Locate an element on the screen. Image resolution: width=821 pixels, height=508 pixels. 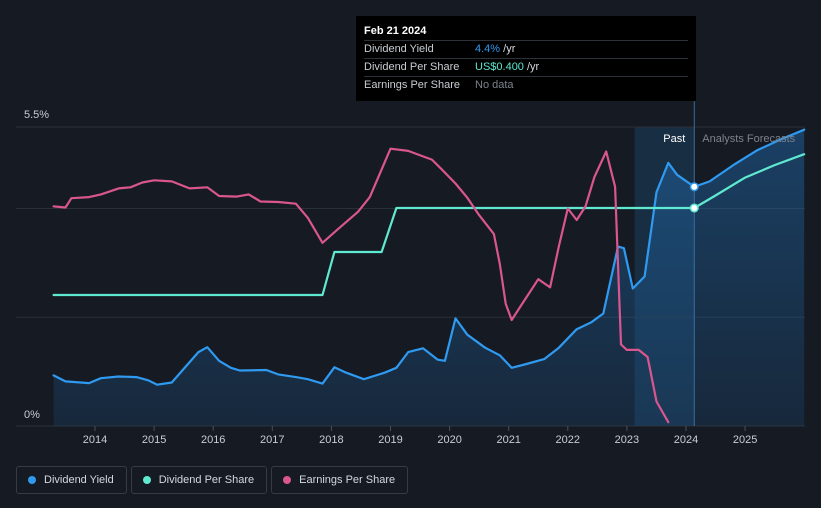
y-tick-label-bottom: 0% is located at coordinates (32, 415).